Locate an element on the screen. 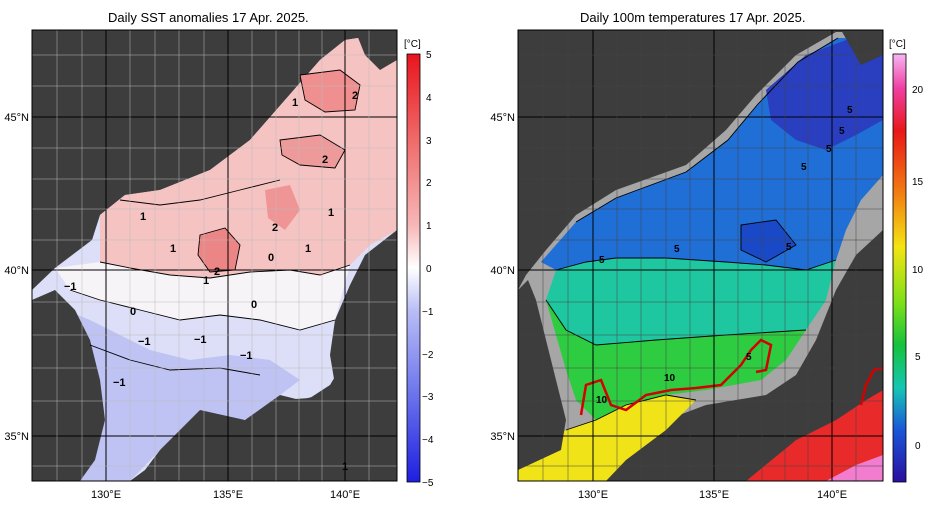 This screenshot has height=526, width=933. colorbar-tick: 2 is located at coordinates (429, 183).